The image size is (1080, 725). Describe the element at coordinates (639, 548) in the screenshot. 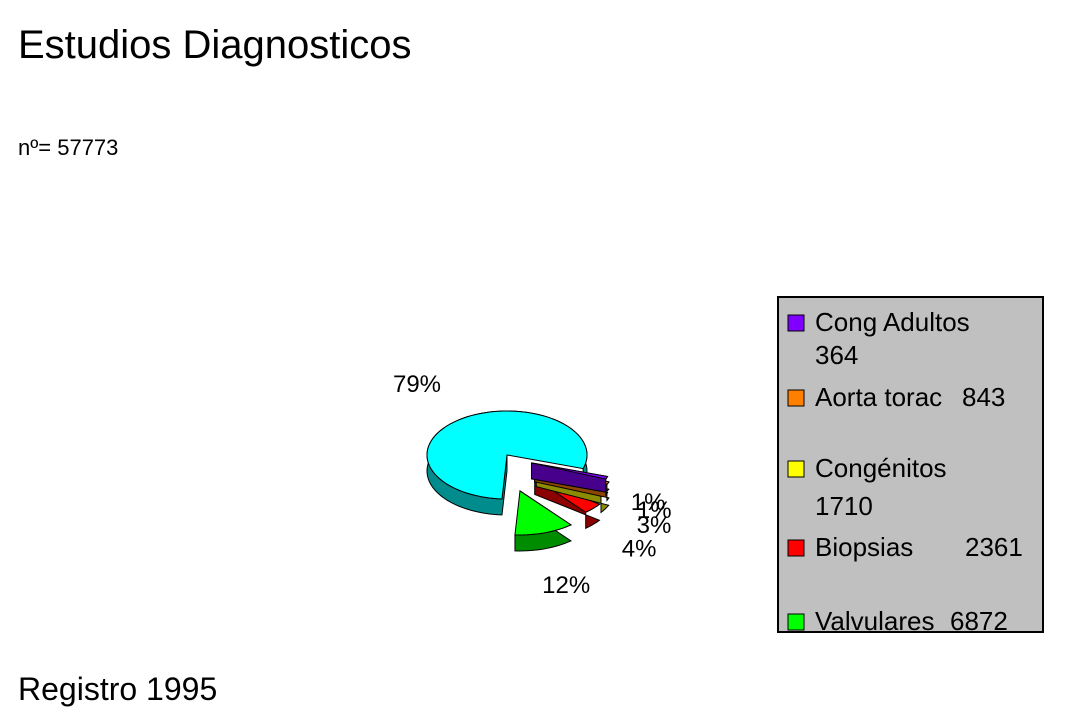

I see `data-label: 4%` at that location.